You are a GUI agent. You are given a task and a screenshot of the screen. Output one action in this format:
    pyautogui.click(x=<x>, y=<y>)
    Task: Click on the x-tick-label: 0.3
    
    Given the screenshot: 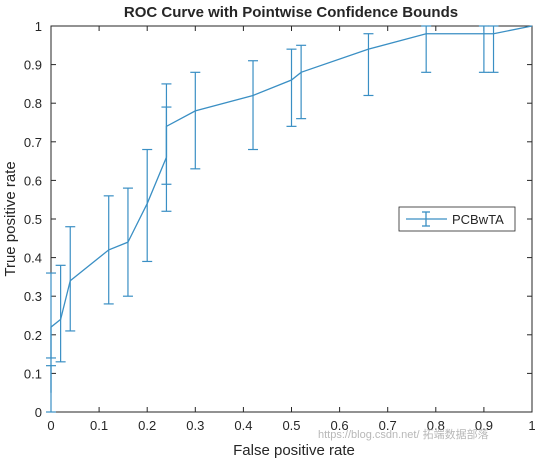 What is the action you would take?
    pyautogui.click(x=195, y=425)
    